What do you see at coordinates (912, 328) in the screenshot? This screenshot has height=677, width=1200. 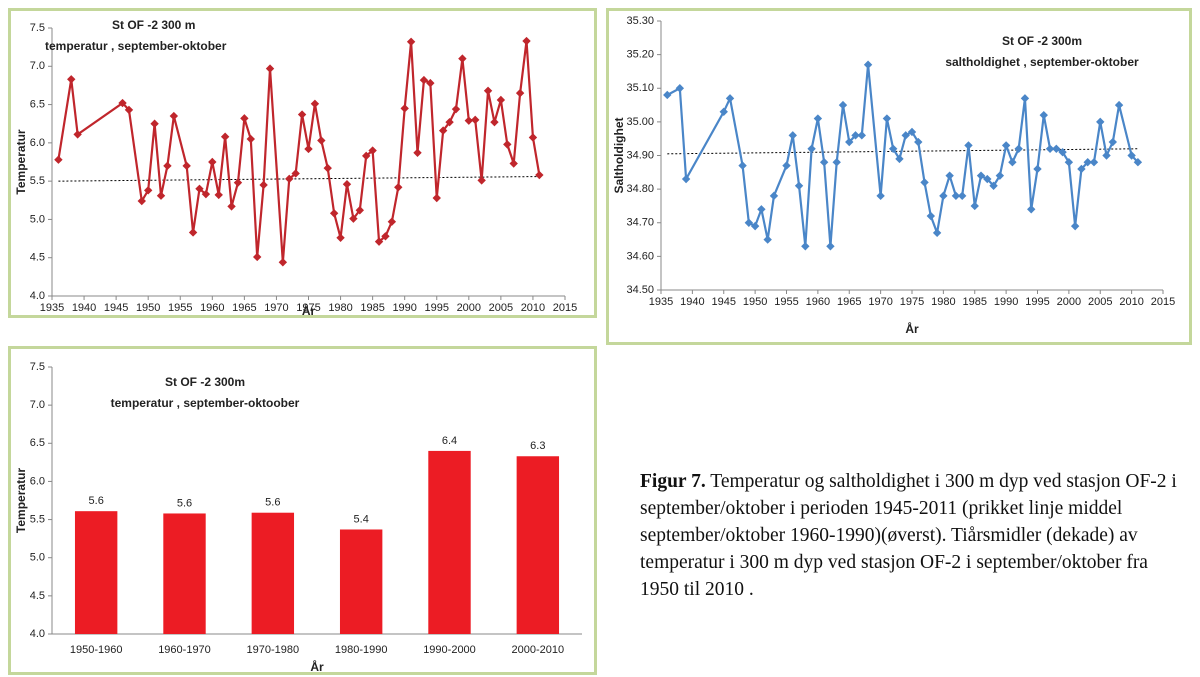 I see `x-axis-label: År` at bounding box center [912, 328].